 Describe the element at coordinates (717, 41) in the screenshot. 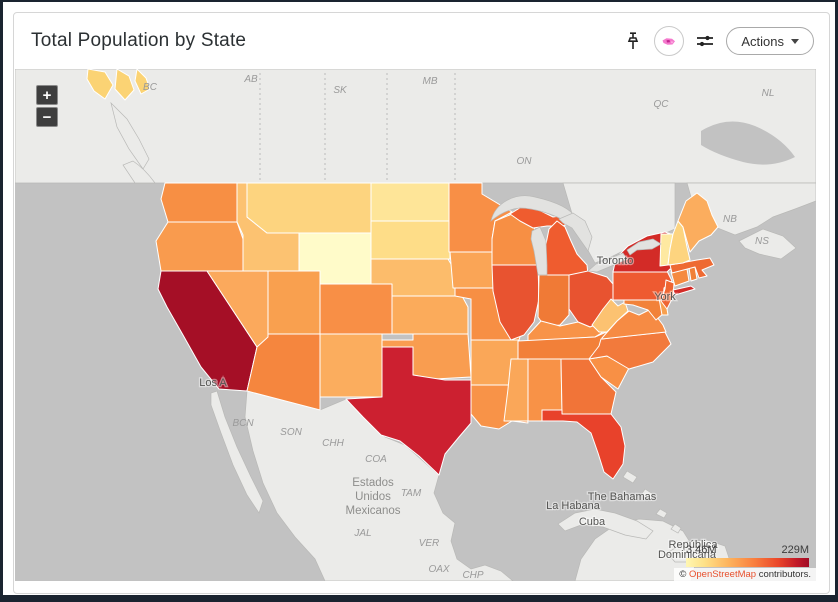

I see `panel-toolbar: Actions` at that location.